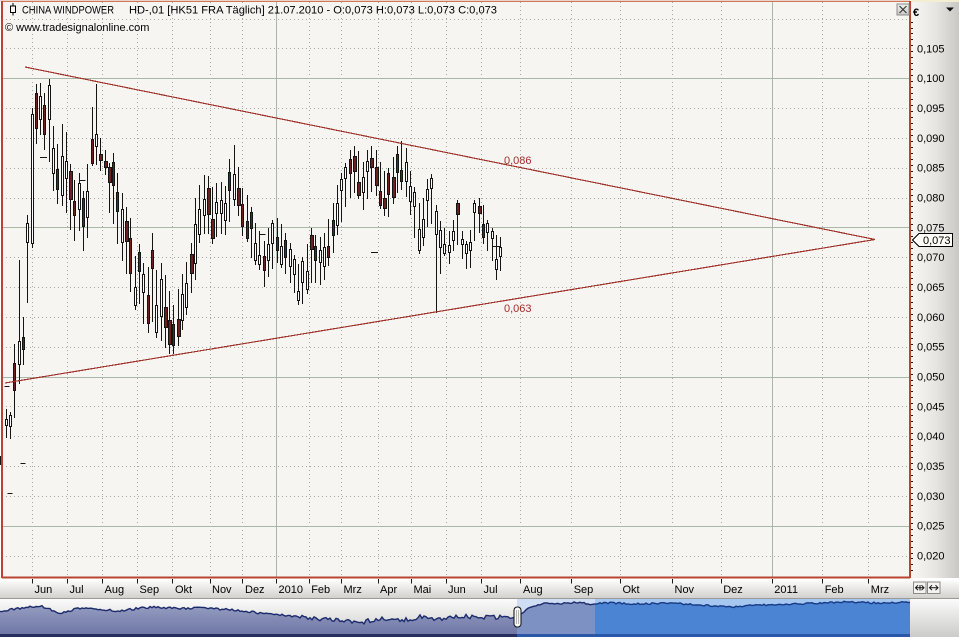 This screenshot has width=959, height=637. Describe the element at coordinates (291, 590) in the screenshot. I see `svg-text: 2010` at that location.